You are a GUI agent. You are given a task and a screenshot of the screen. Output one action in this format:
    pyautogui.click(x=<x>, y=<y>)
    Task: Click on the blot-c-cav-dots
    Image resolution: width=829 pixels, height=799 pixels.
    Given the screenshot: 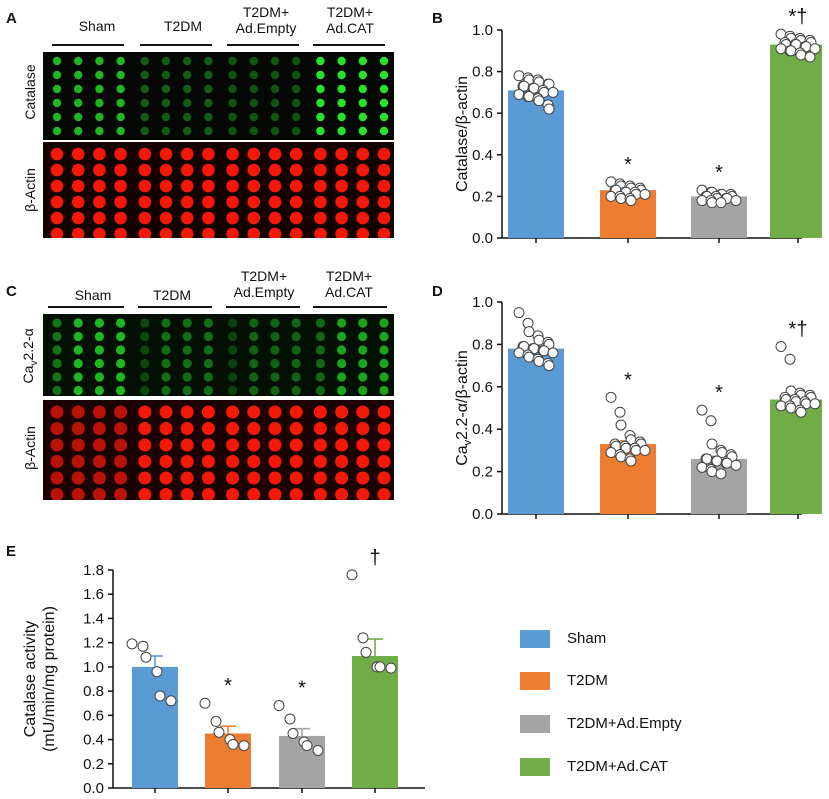 What is the action you would take?
    pyautogui.click(x=220, y=357)
    